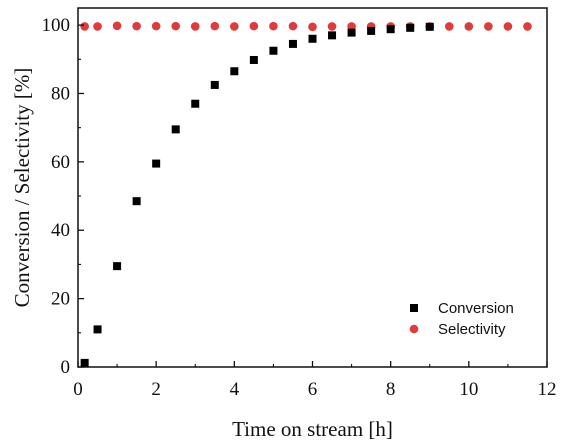 The width and height of the screenshot is (562, 442). What do you see at coordinates (476, 308) in the screenshot?
I see `conversion-legend-label: Conversion` at bounding box center [476, 308].